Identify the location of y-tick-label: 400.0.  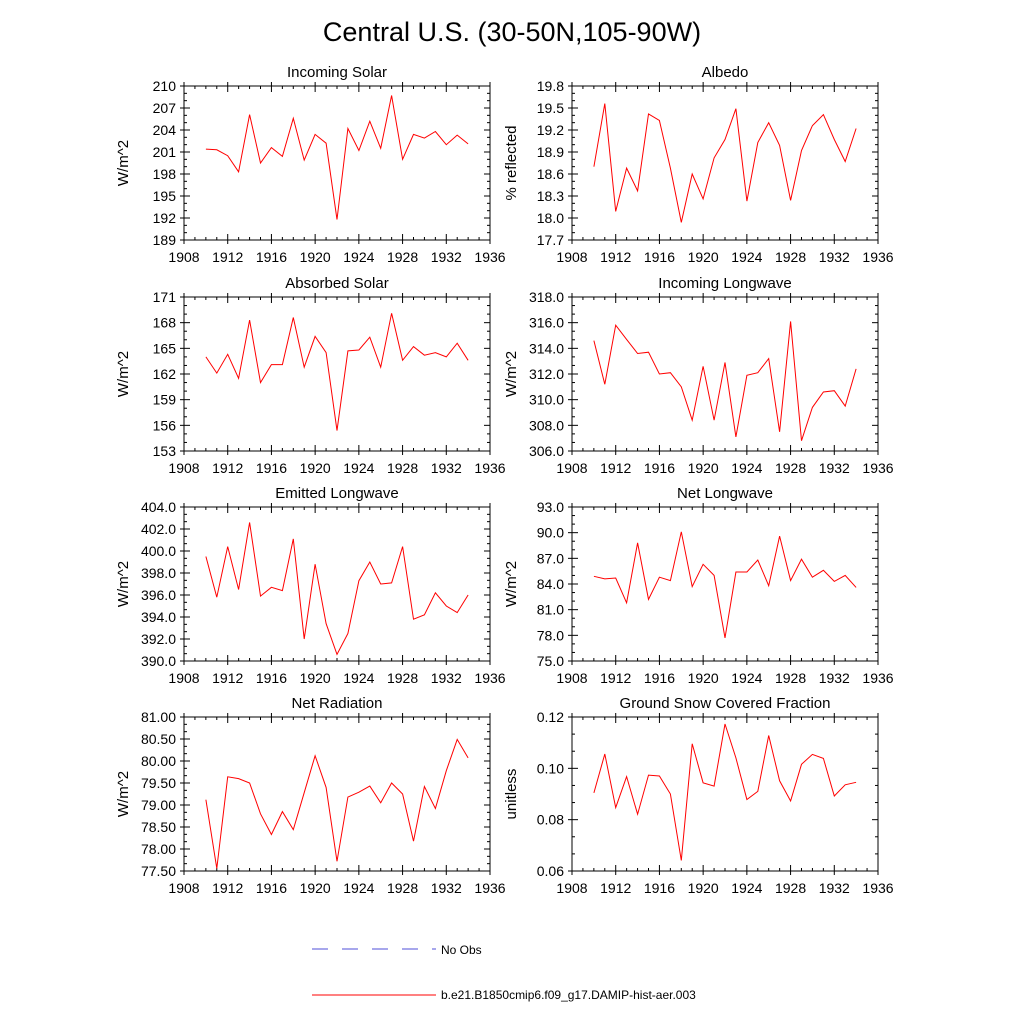
(158, 551).